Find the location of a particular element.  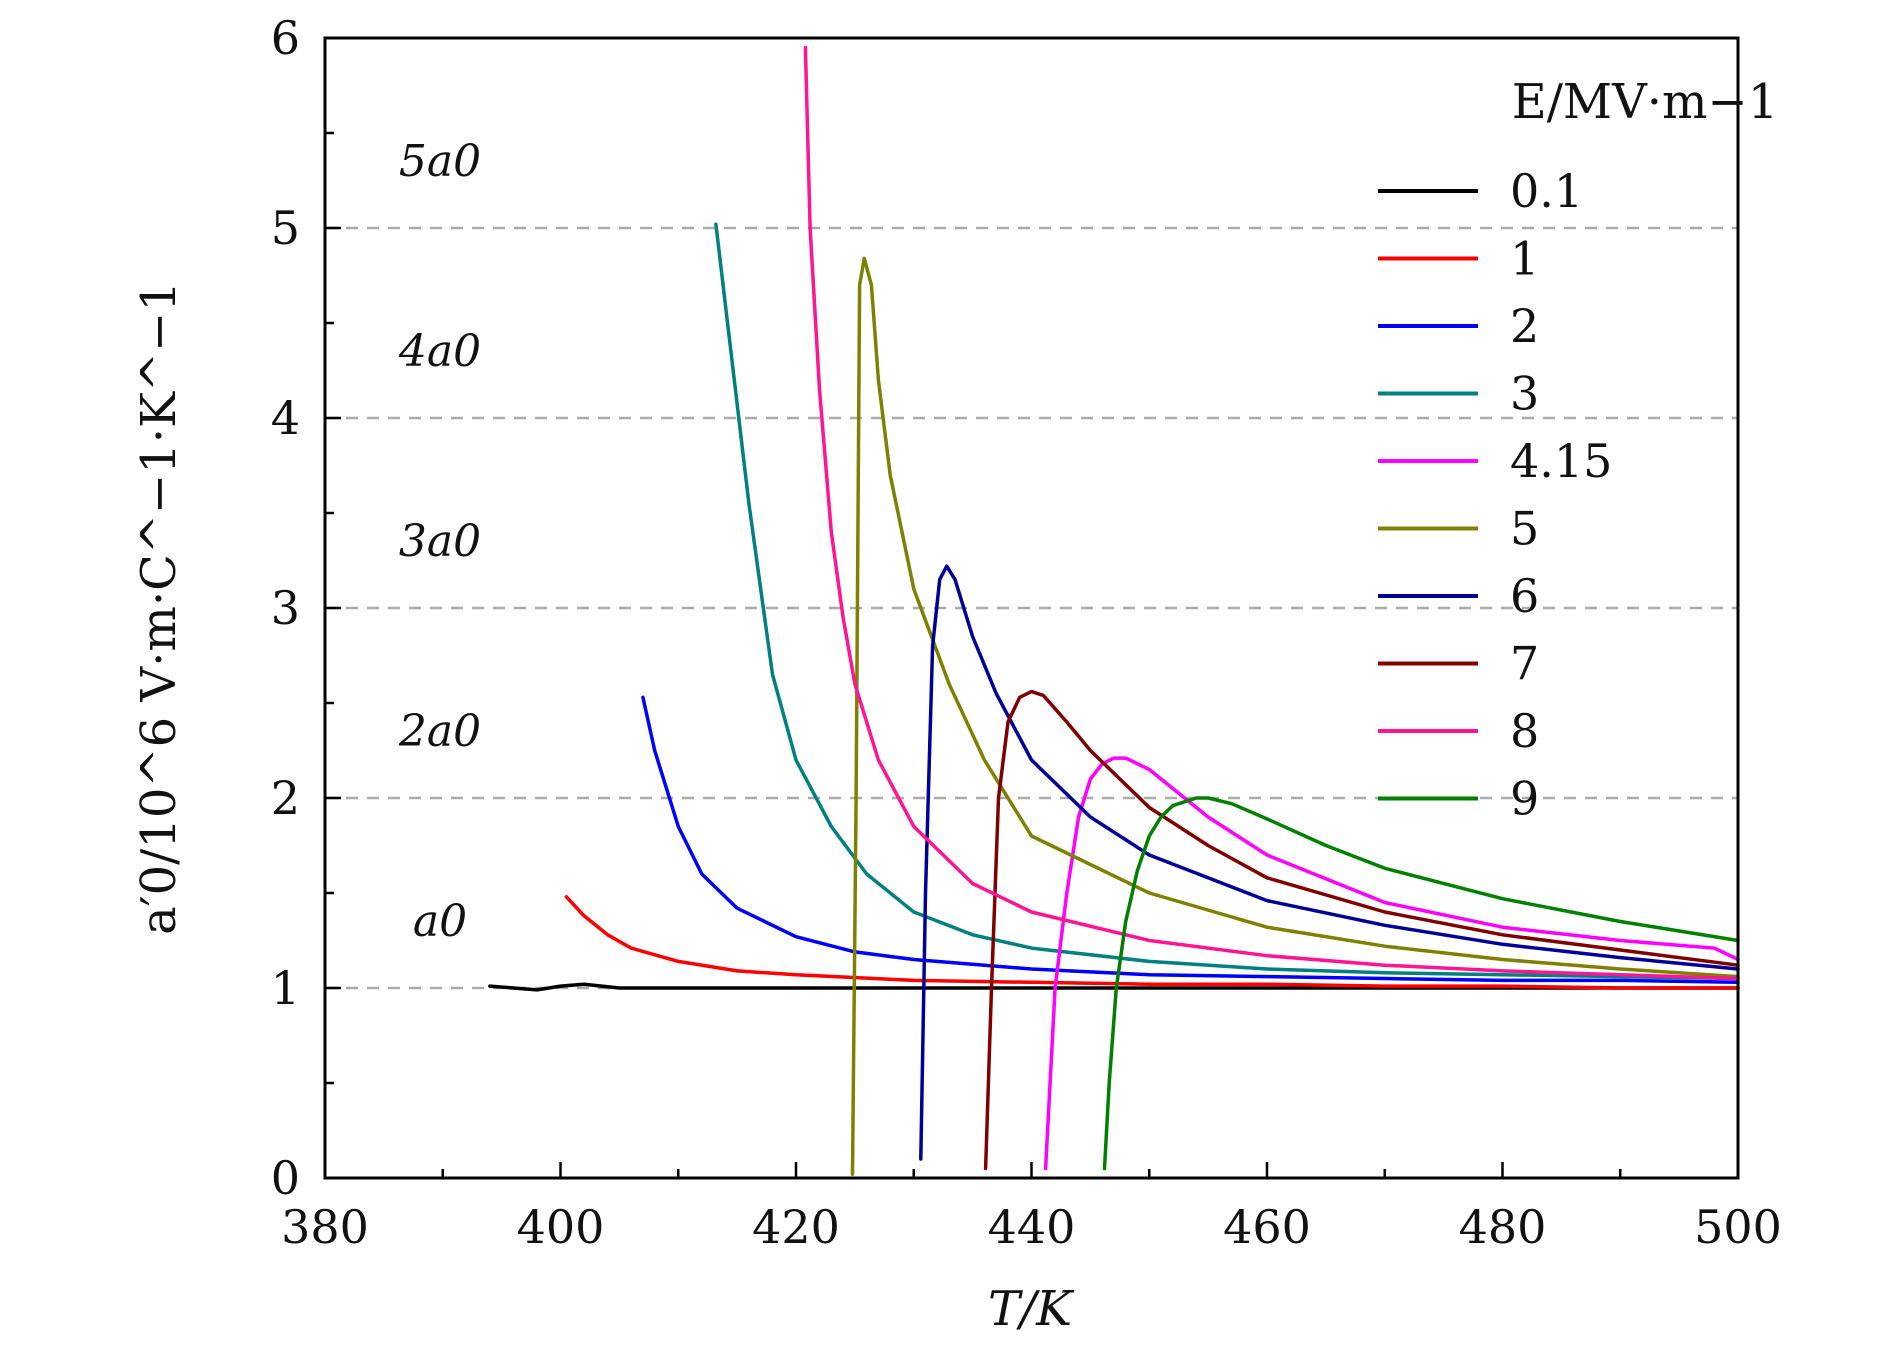

legend-label-E-2: 2 is located at coordinates (1524, 326).